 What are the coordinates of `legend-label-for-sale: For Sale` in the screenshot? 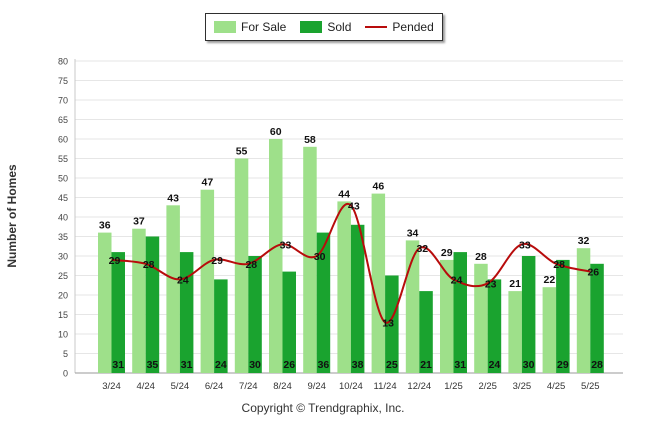 It's located at (264, 27).